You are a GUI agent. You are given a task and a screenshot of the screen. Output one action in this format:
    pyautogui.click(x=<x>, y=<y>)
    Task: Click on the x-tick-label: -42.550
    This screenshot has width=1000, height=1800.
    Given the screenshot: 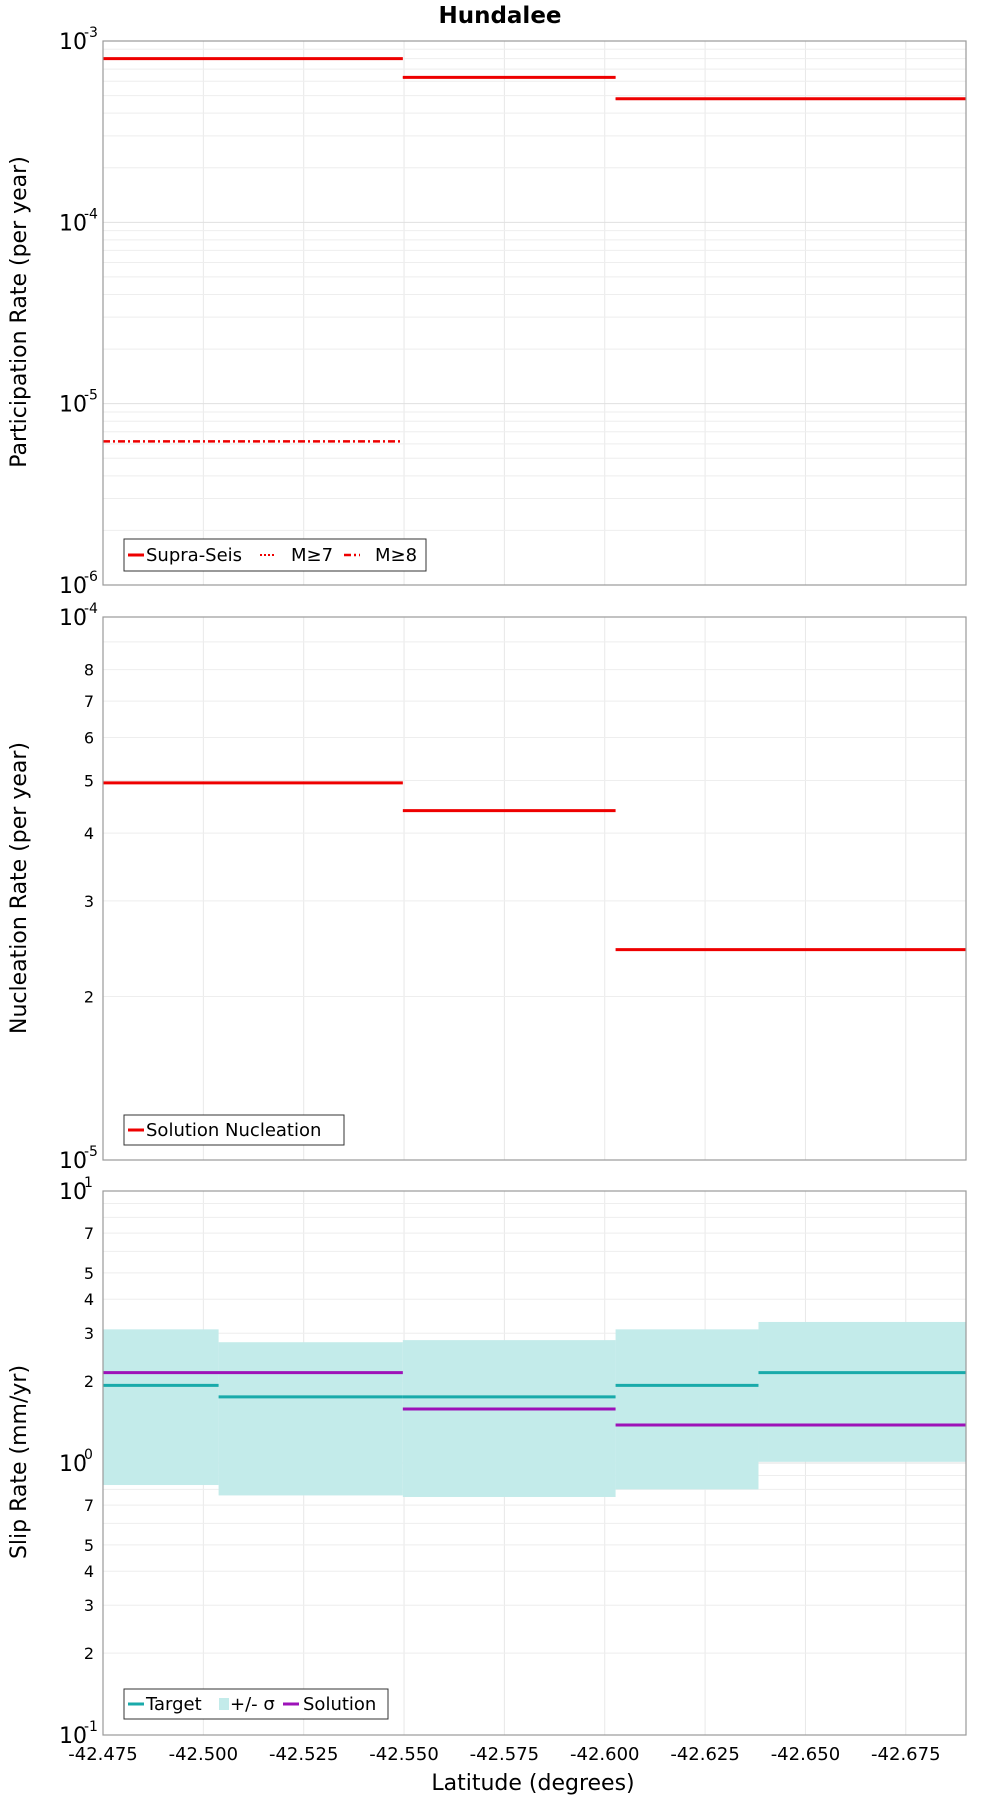 What is the action you would take?
    pyautogui.click(x=403, y=1754)
    